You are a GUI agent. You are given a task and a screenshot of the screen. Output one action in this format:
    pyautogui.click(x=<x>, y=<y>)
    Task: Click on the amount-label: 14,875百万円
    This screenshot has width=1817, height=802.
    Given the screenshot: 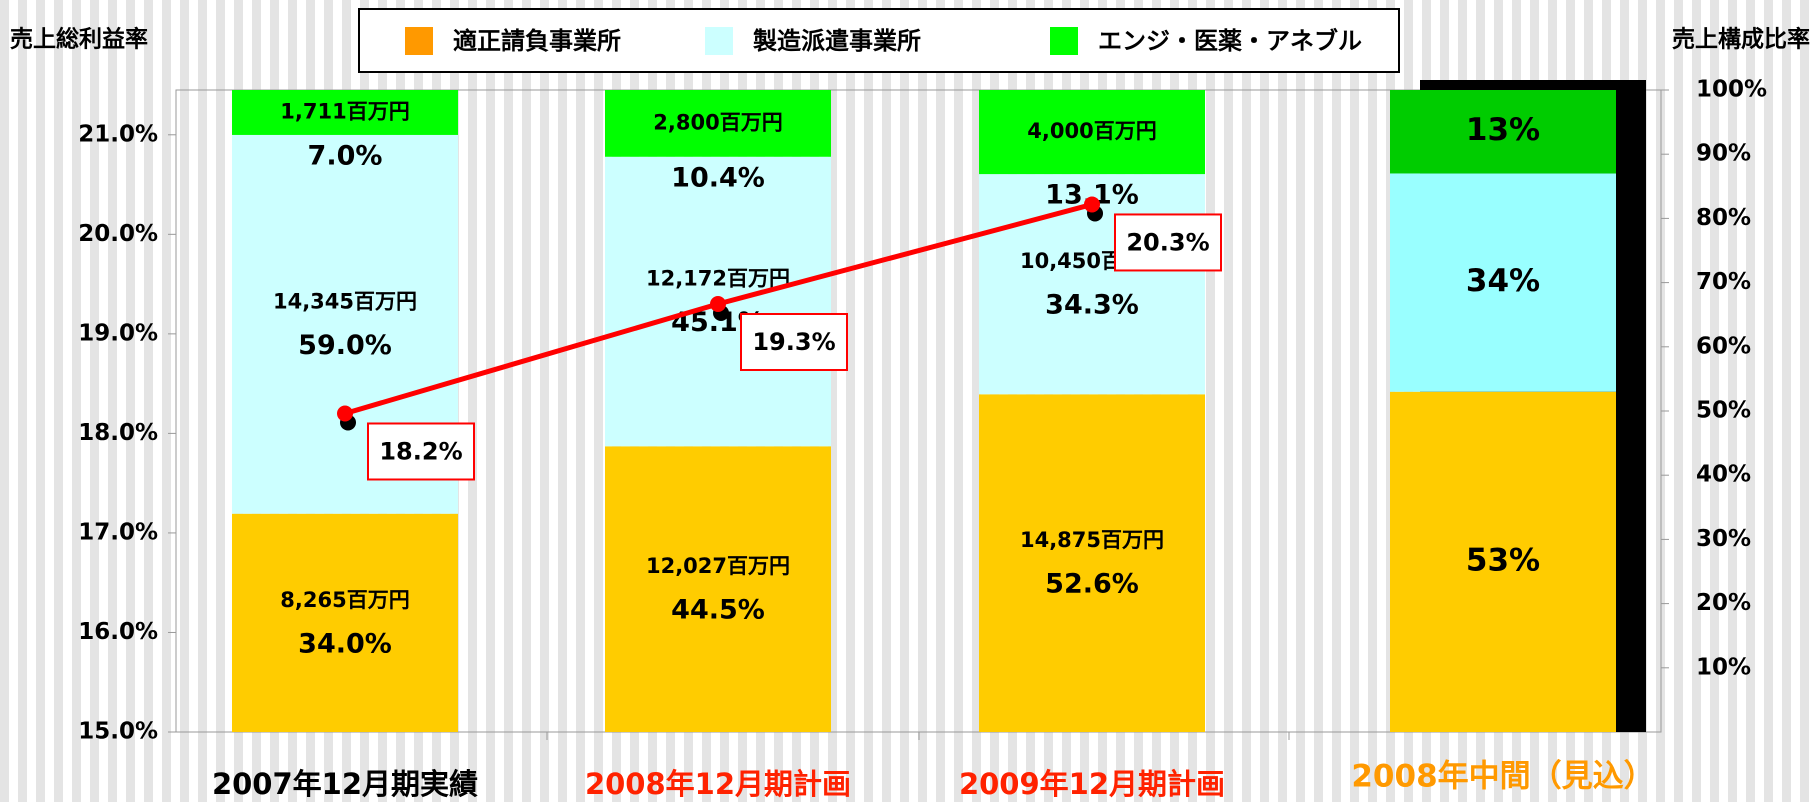 What is the action you would take?
    pyautogui.click(x=1092, y=540)
    